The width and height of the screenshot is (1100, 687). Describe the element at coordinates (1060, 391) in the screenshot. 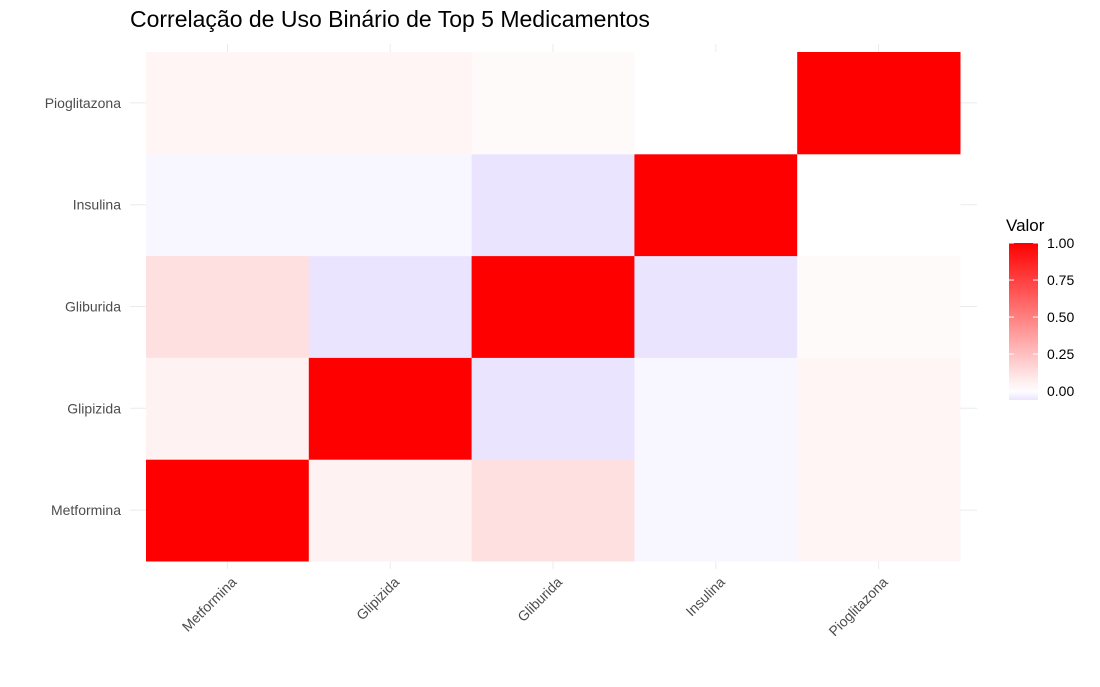

I see `legend-tick-label: 0.00` at that location.